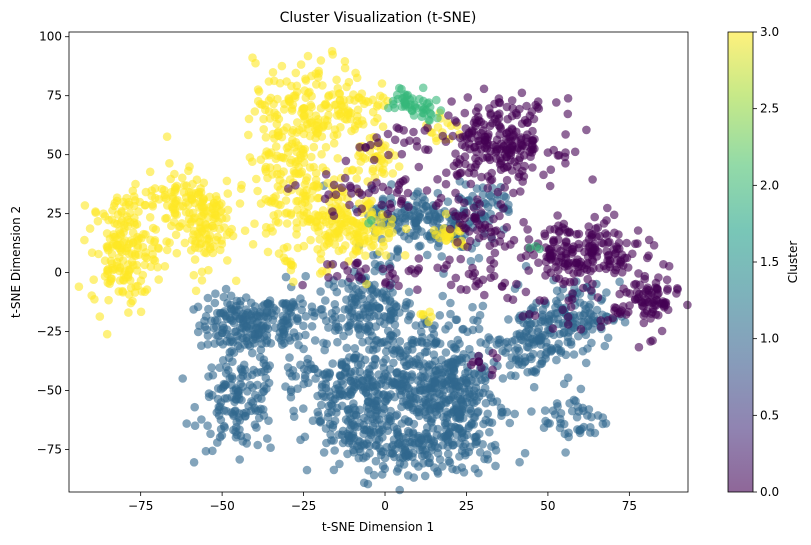  What do you see at coordinates (769, 262) in the screenshot?
I see `colorbar-tick-label: 1.5` at bounding box center [769, 262].